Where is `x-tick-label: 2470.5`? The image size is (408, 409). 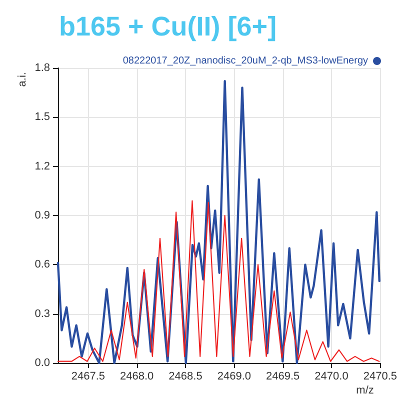 x-tick-label: 2470.5 is located at coordinates (380, 376).